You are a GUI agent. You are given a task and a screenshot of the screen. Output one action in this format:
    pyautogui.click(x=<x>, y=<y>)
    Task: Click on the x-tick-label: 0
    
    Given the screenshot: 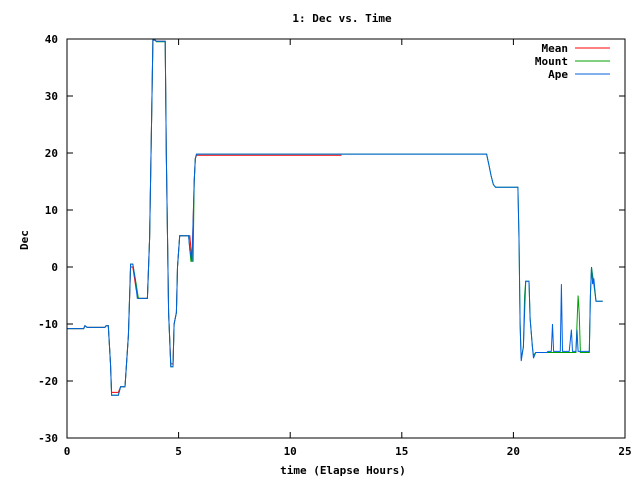 What is the action you would take?
    pyautogui.click(x=67, y=451)
    